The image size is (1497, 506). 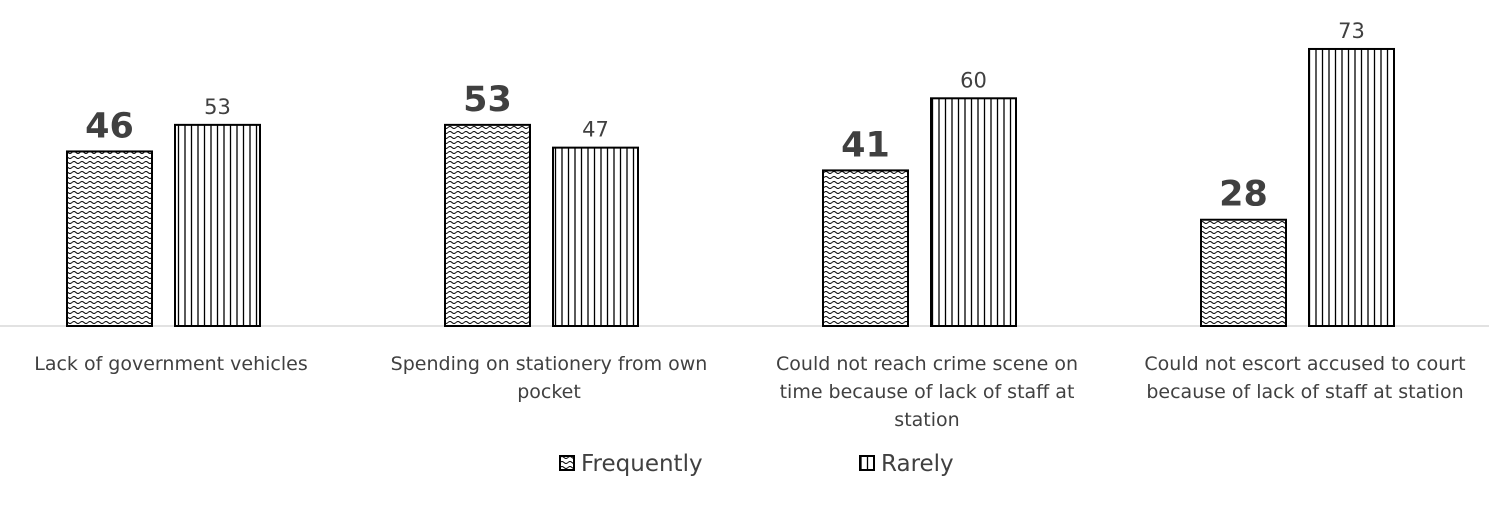 I want to click on category-label-1: Spending on stationery from own, so click(x=549, y=364).